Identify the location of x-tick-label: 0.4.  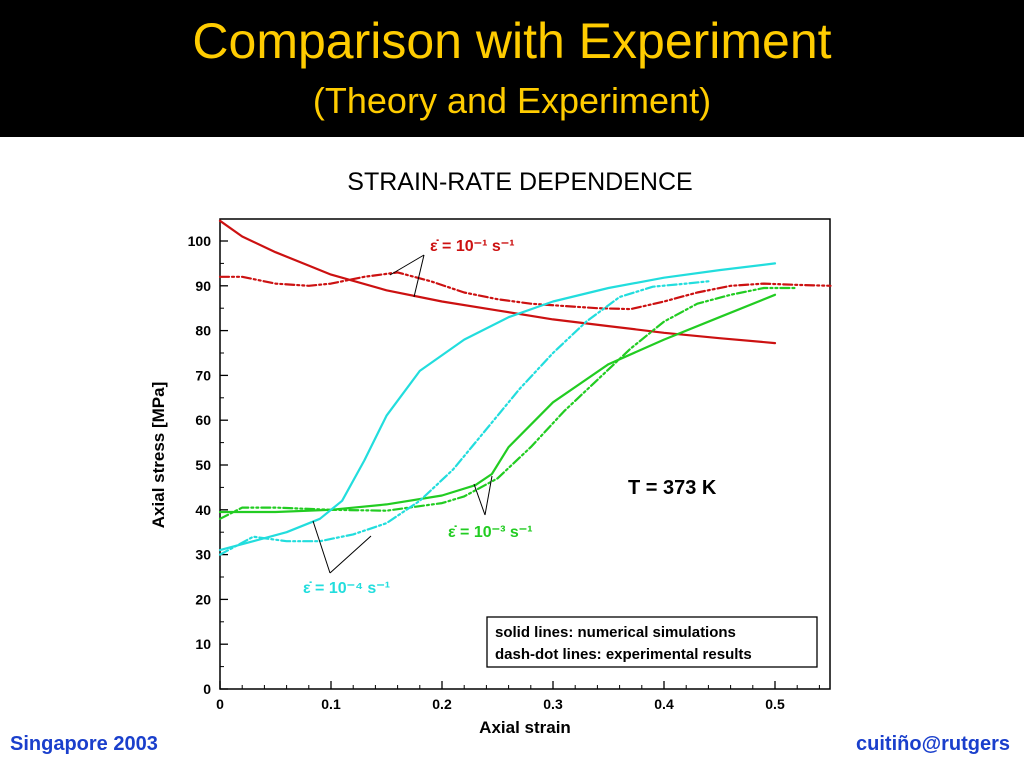
(664, 704).